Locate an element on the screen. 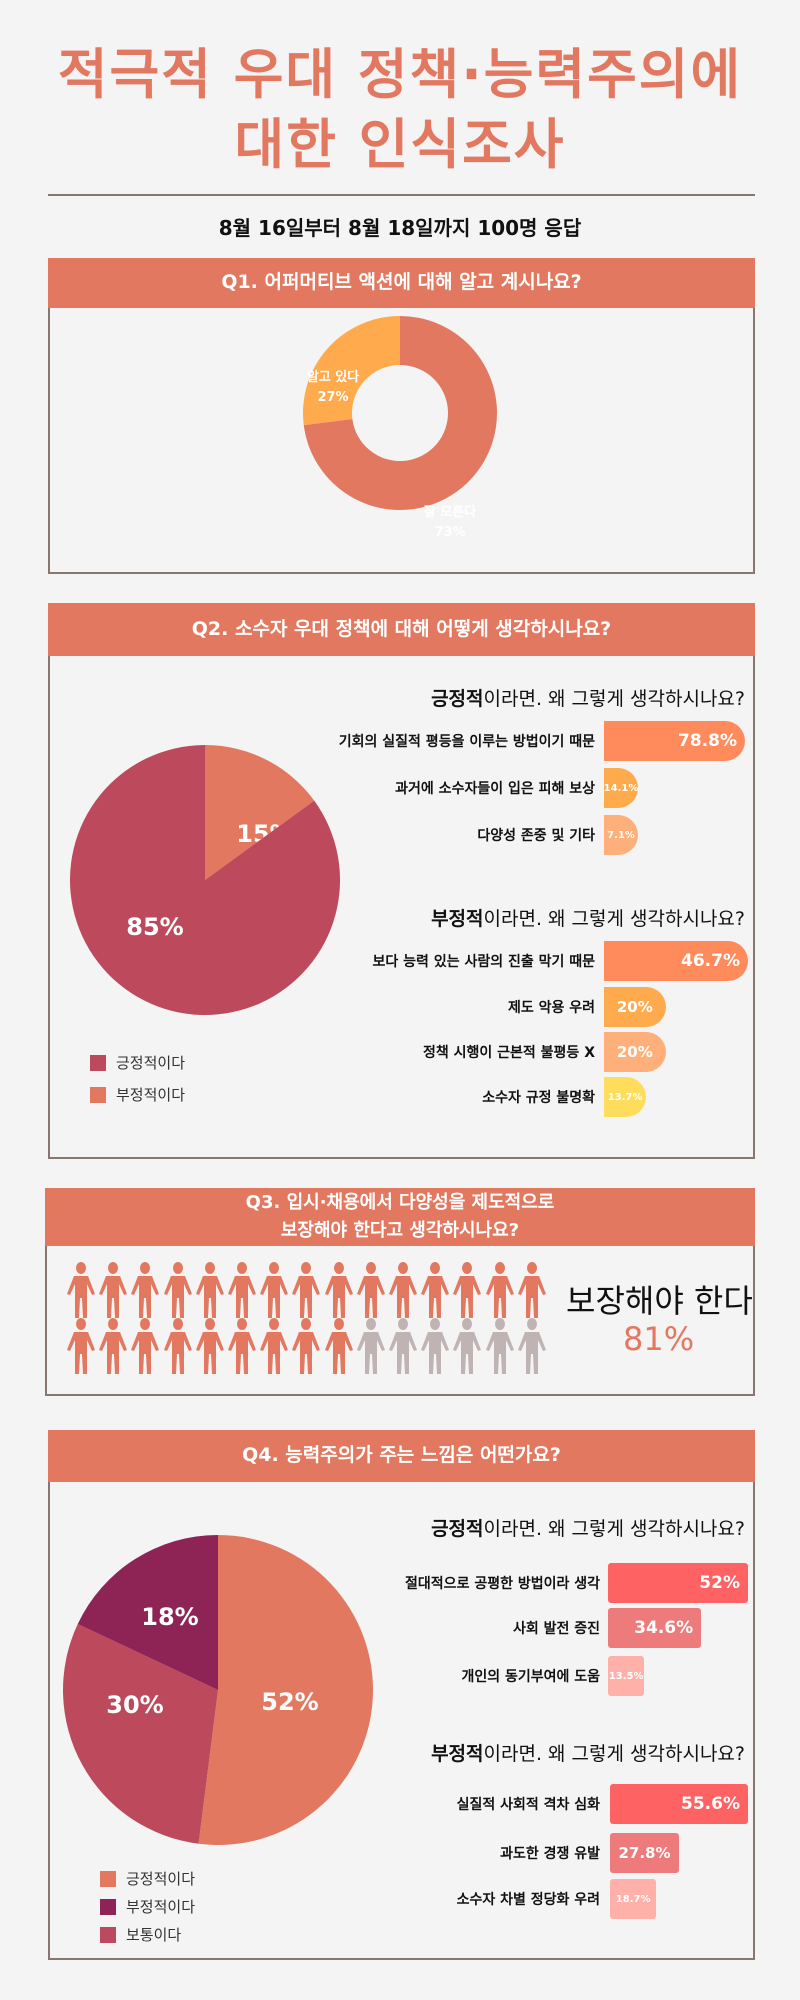 This screenshot has width=800, height=2000. page-title-line1: 적극적 우대 정책·능력주의에 is located at coordinates (400, 74).